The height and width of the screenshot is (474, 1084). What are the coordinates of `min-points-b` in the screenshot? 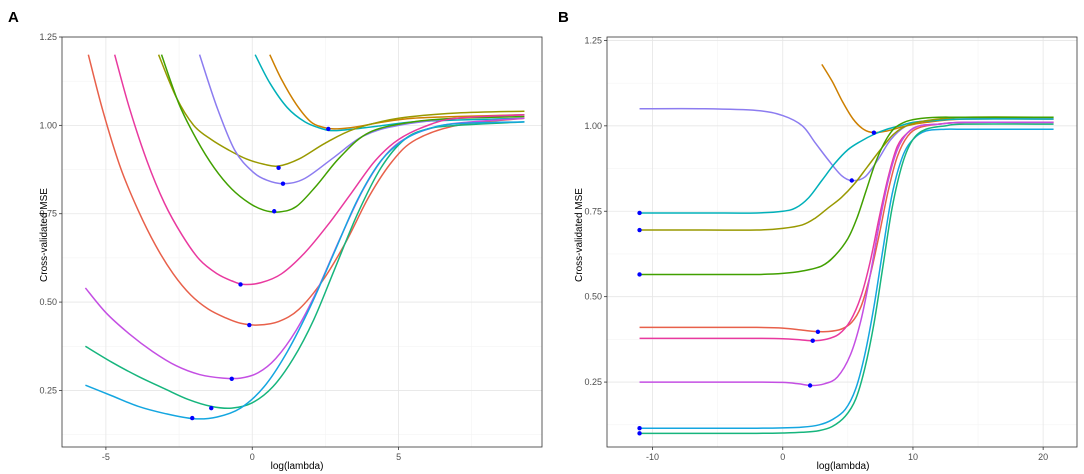 It's located at (757, 283).